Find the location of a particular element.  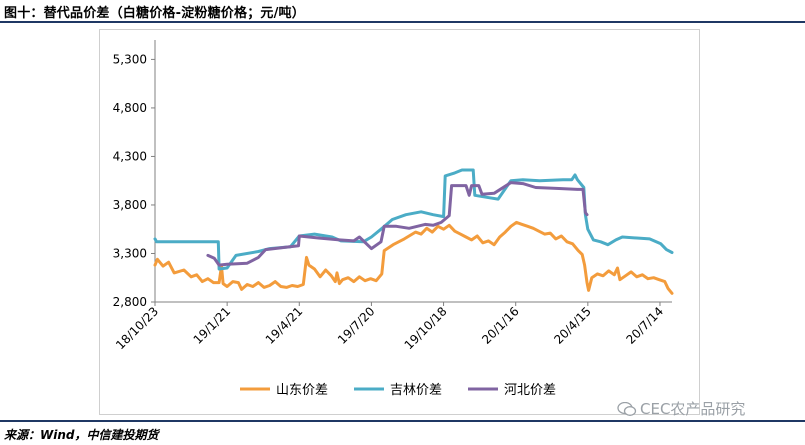

watermark-text: CEC农产品研究 is located at coordinates (693, 409).